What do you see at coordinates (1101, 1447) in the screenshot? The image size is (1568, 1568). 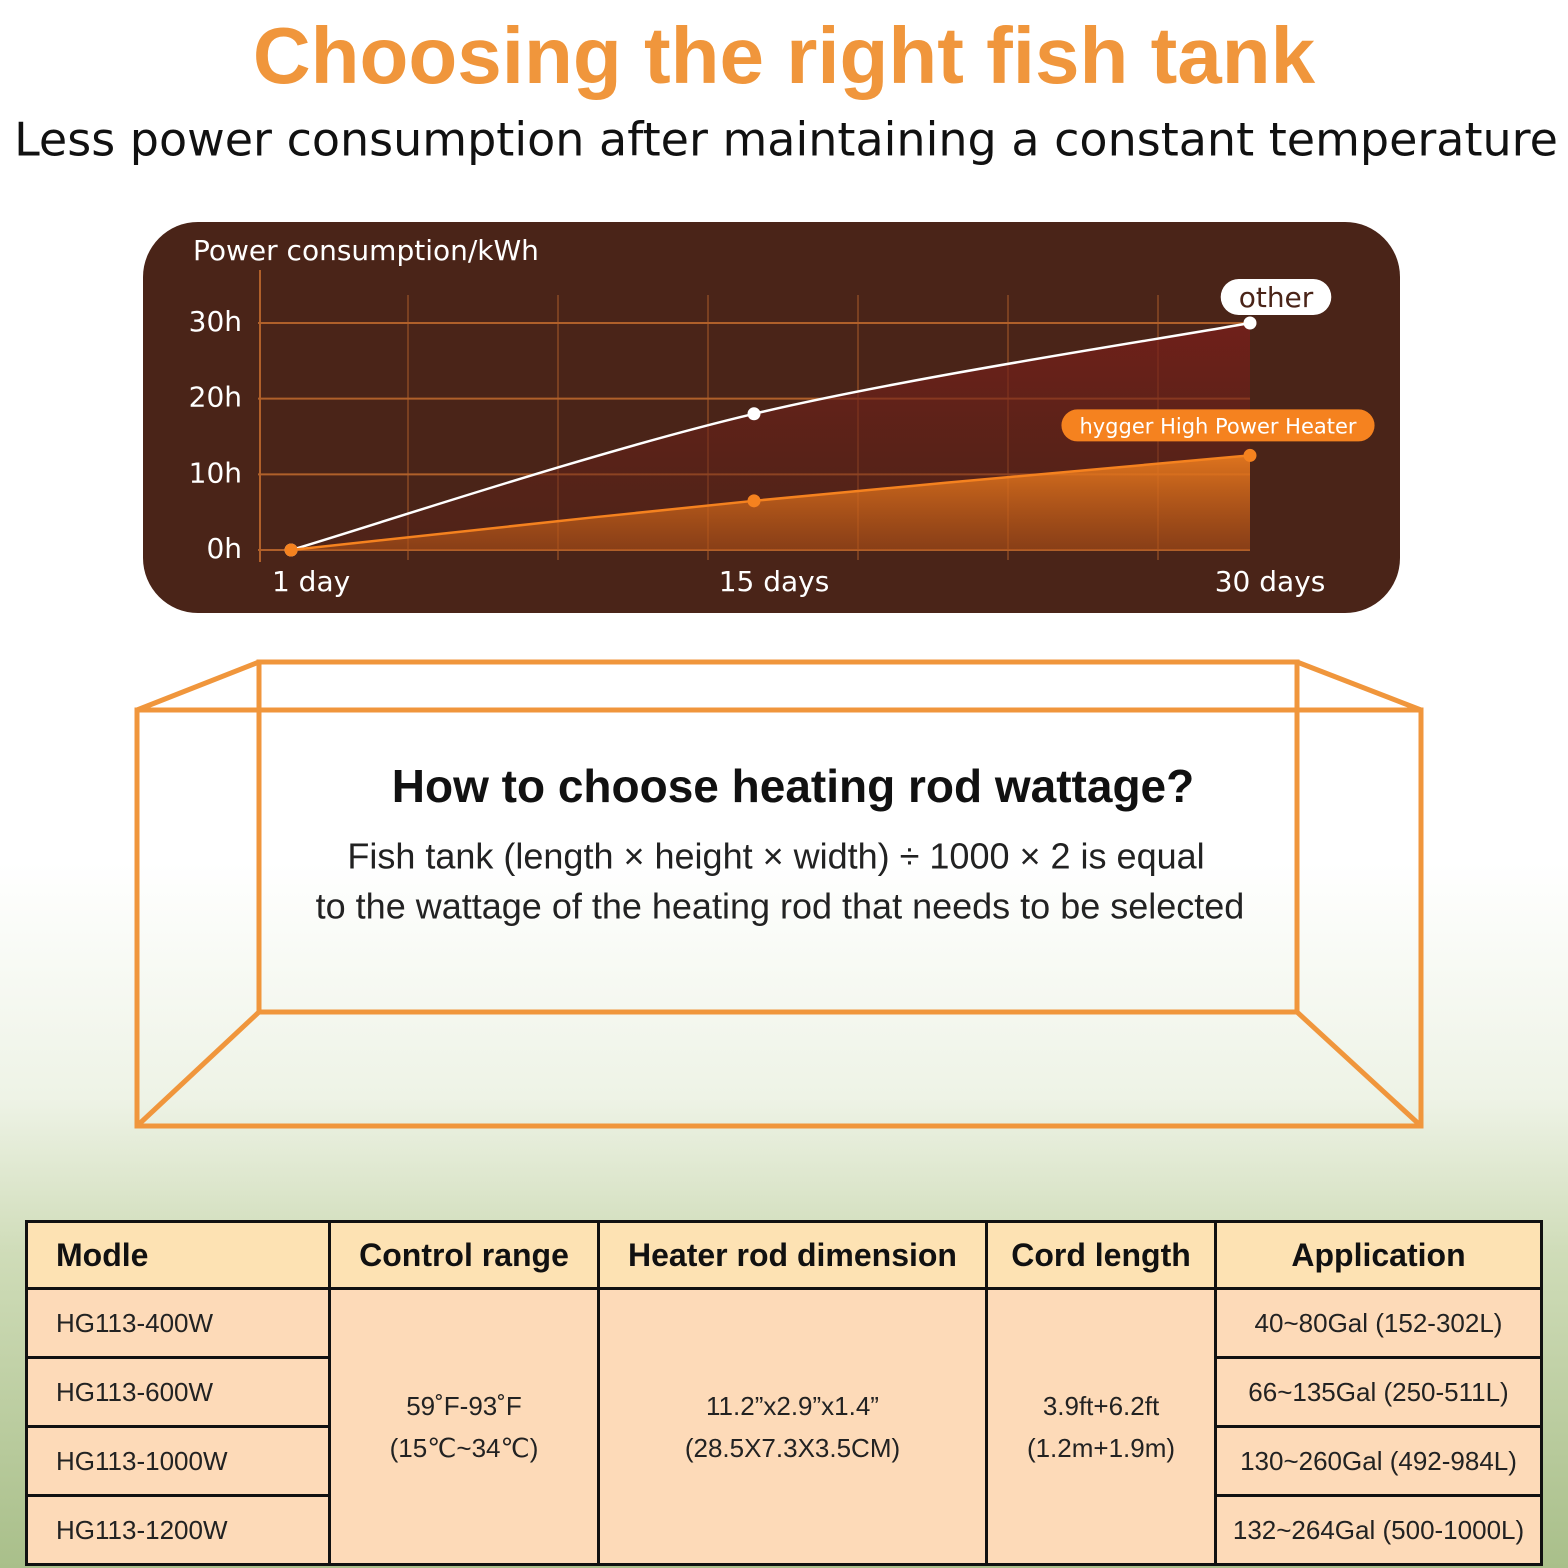 I see `text: (1.2m+1.9m)` at bounding box center [1101, 1447].